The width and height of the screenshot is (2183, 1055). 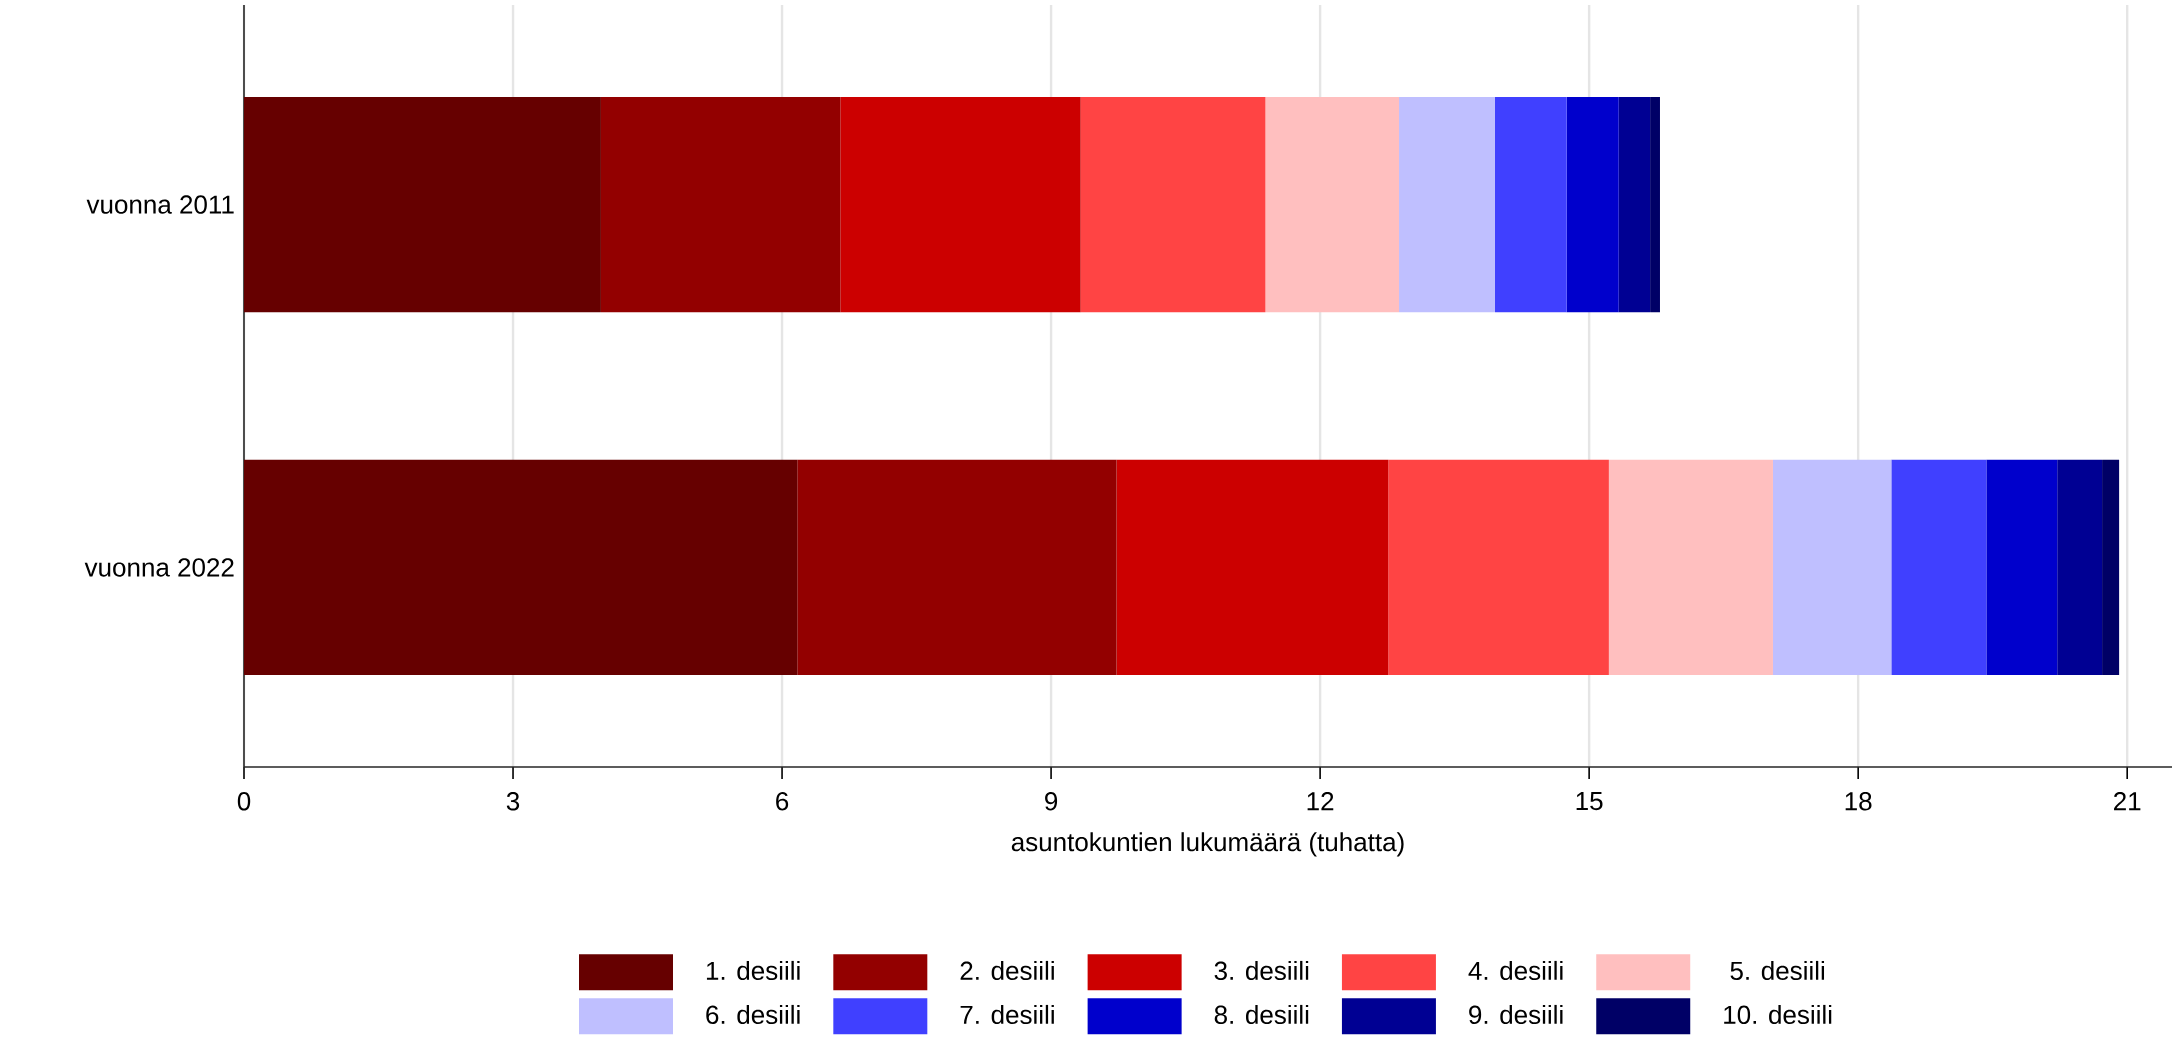 What do you see at coordinates (1261, 970) in the screenshot?
I see `legend-label: 3. desiili` at bounding box center [1261, 970].